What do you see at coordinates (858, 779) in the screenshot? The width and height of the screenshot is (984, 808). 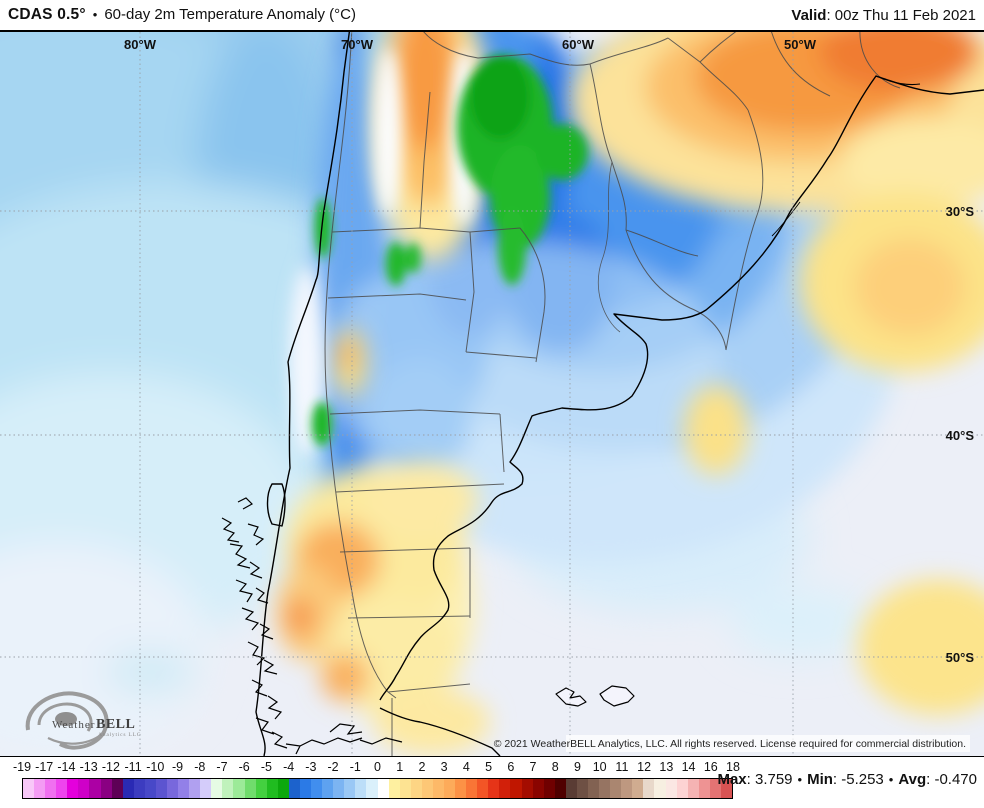 I see `min-value: : -5.253` at bounding box center [858, 779].